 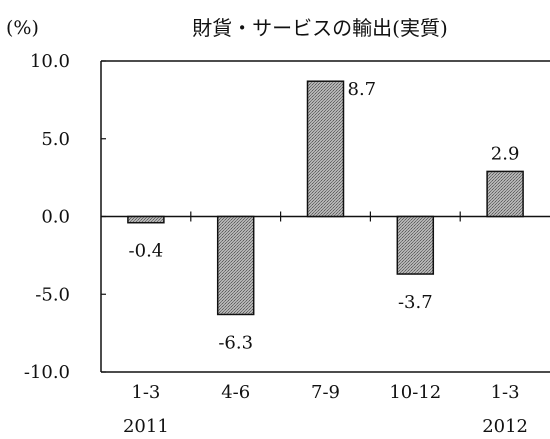 What do you see at coordinates (505, 153) in the screenshot?
I see `data-label: 2.9` at bounding box center [505, 153].